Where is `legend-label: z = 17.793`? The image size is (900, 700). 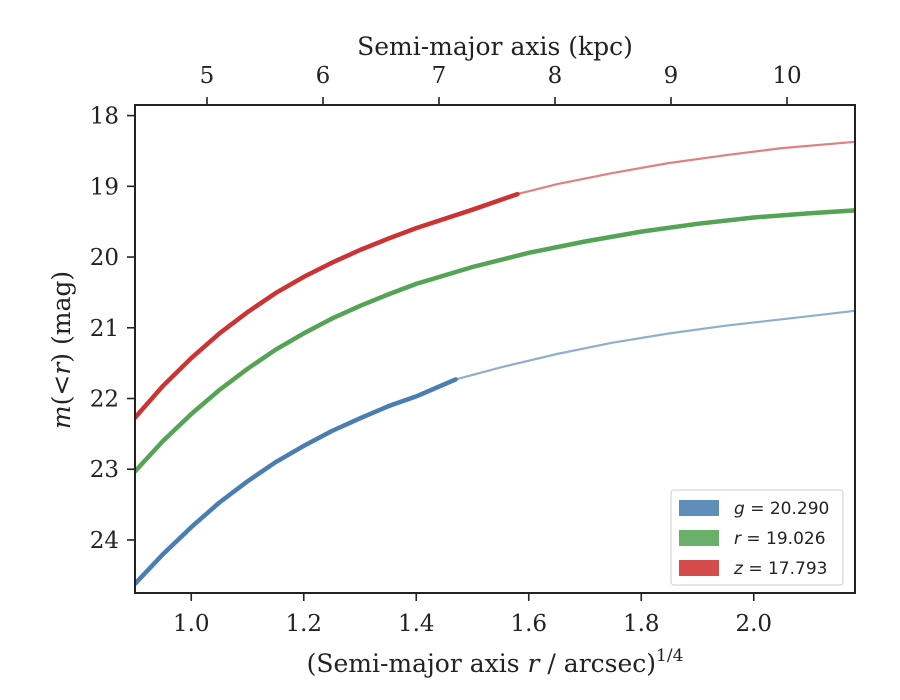 legend-label: z = 17.793 is located at coordinates (780, 569).